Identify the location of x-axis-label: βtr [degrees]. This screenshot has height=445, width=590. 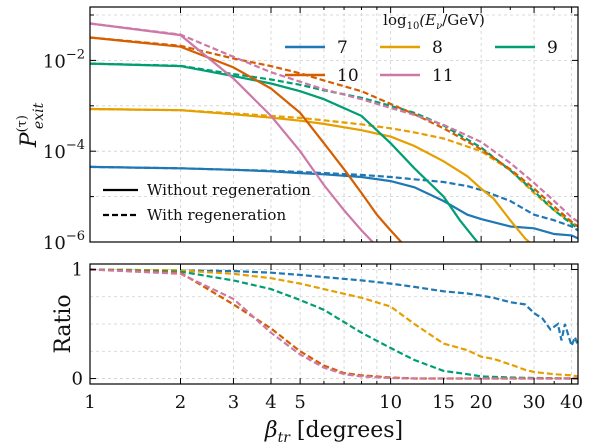
(333, 431).